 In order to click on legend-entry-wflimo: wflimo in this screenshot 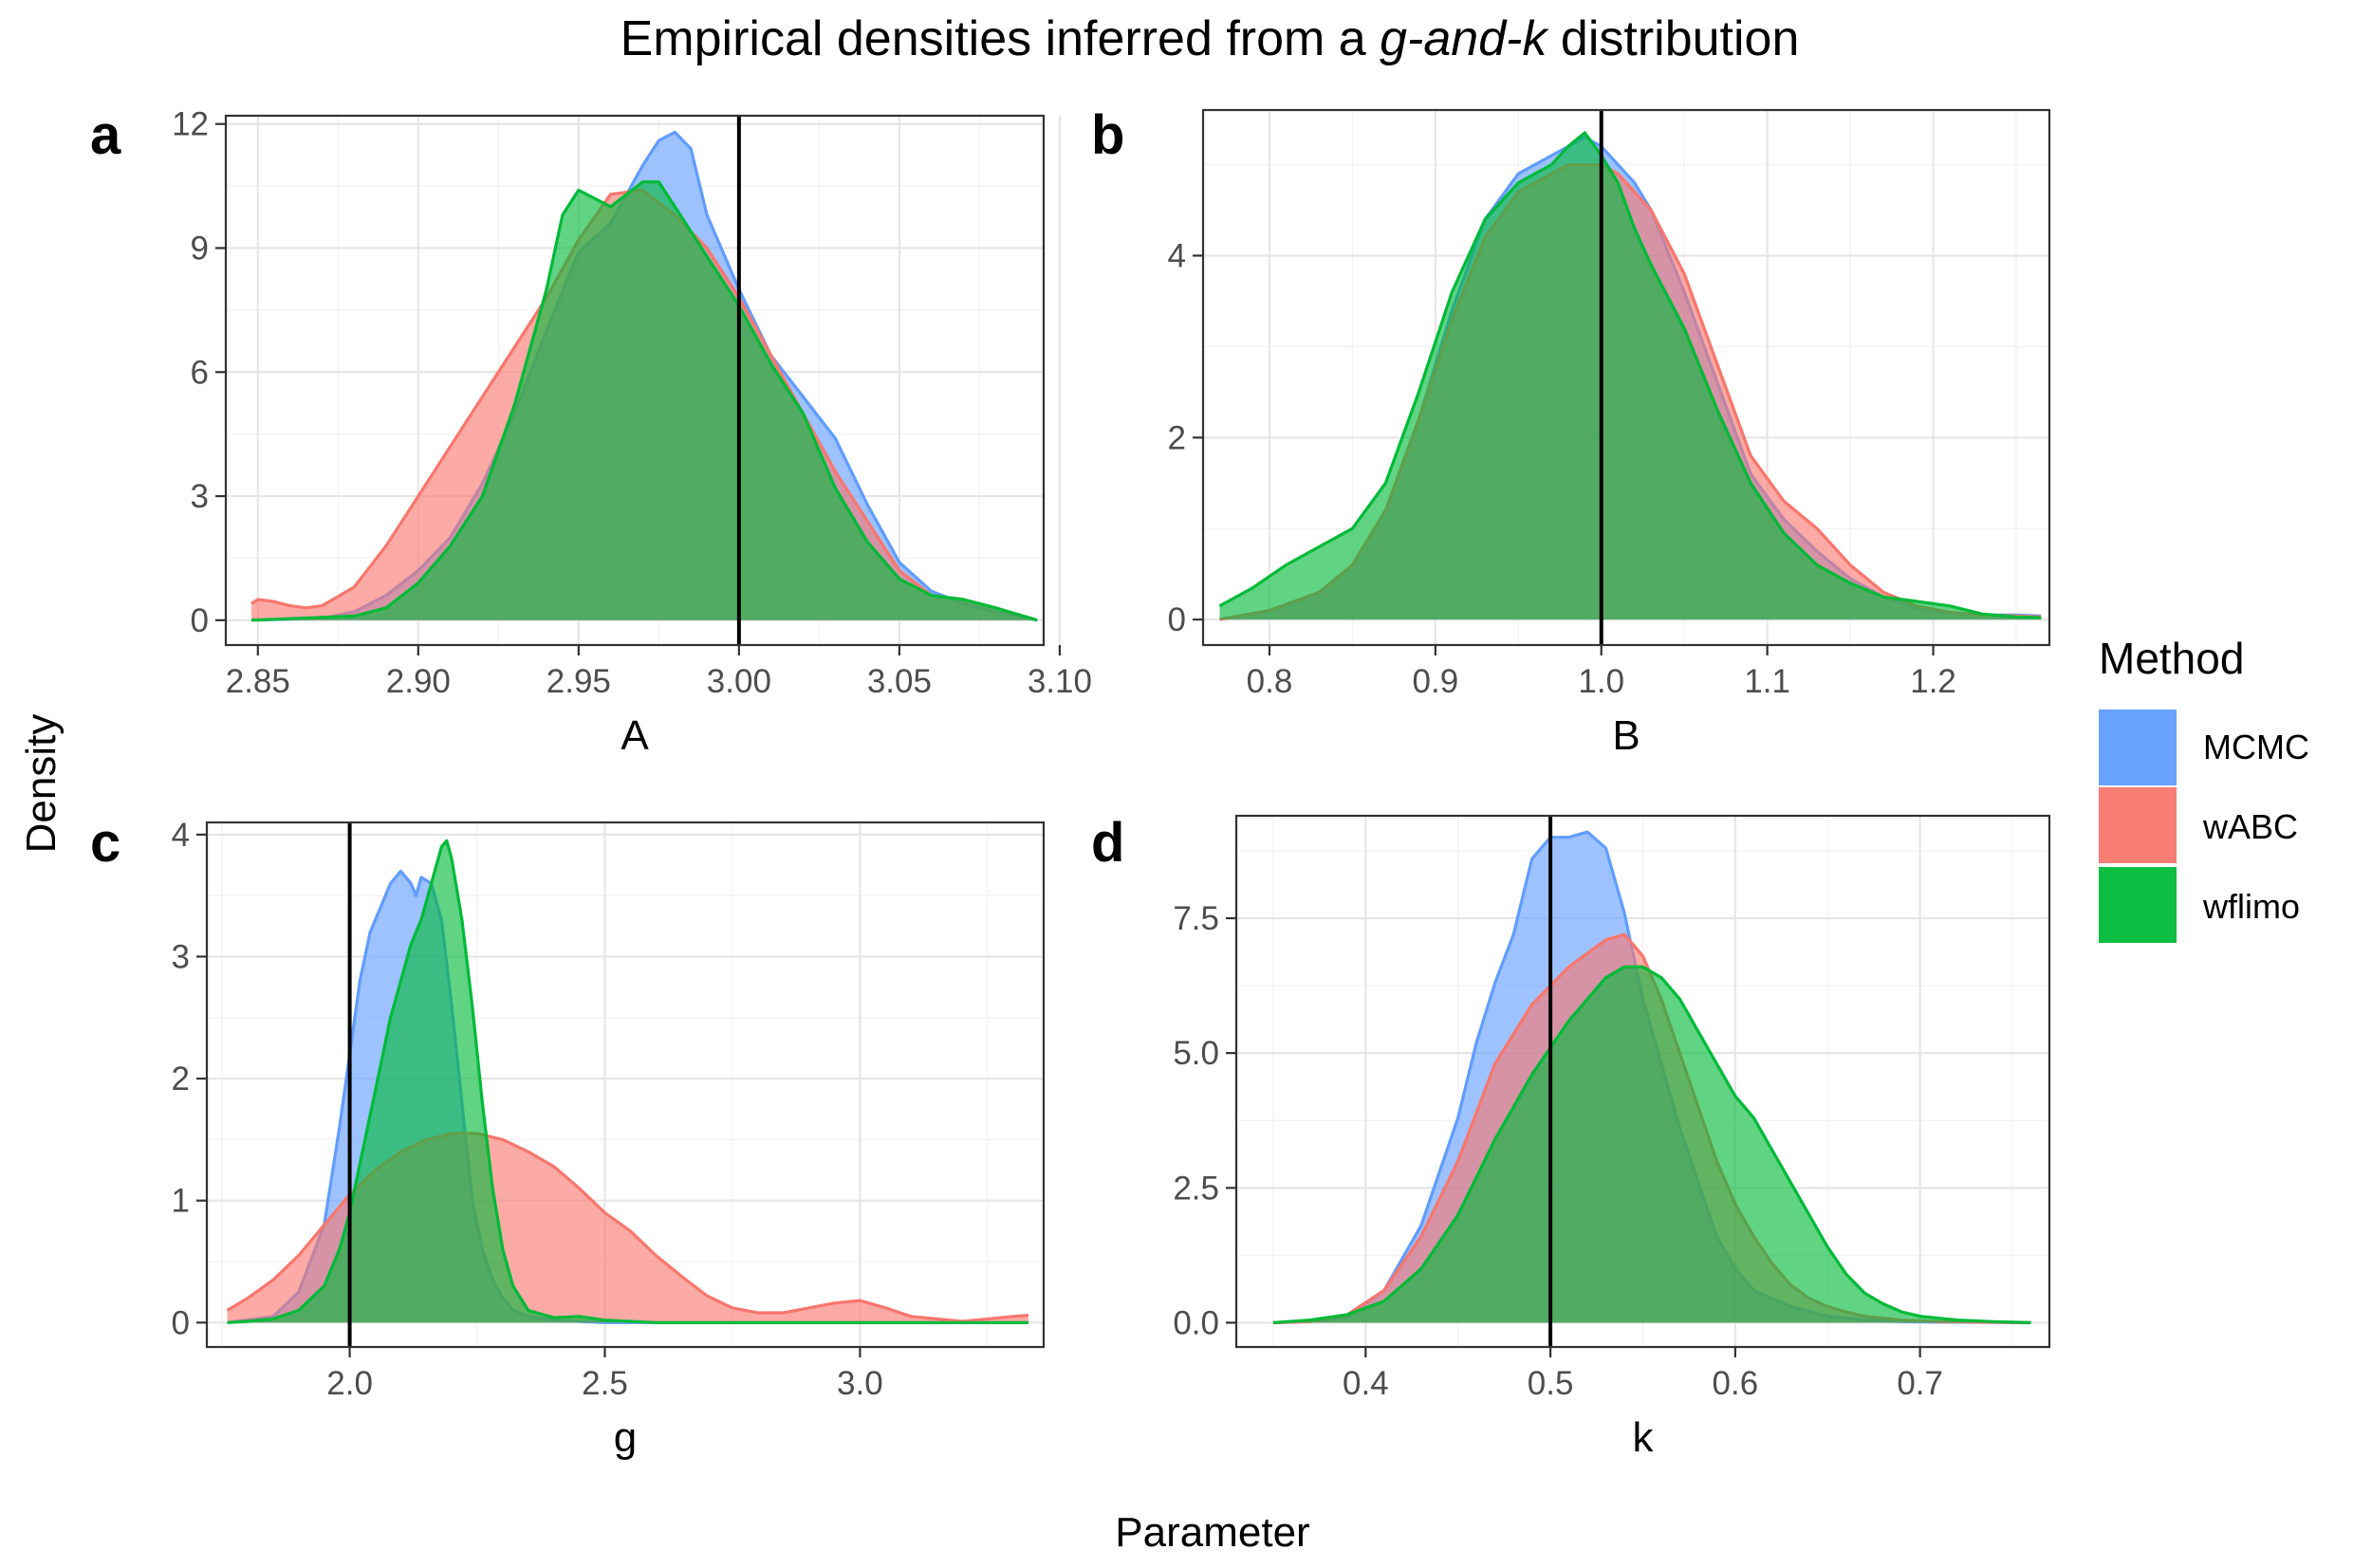, I will do `click(2199, 905)`.